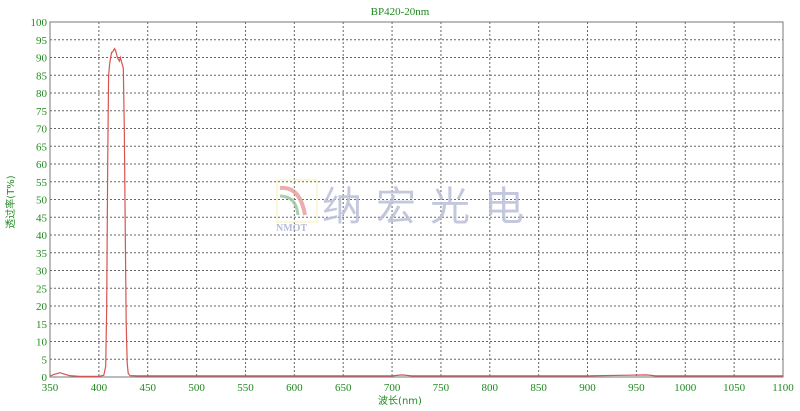  I want to click on x-tick-label: 500, so click(196, 388).